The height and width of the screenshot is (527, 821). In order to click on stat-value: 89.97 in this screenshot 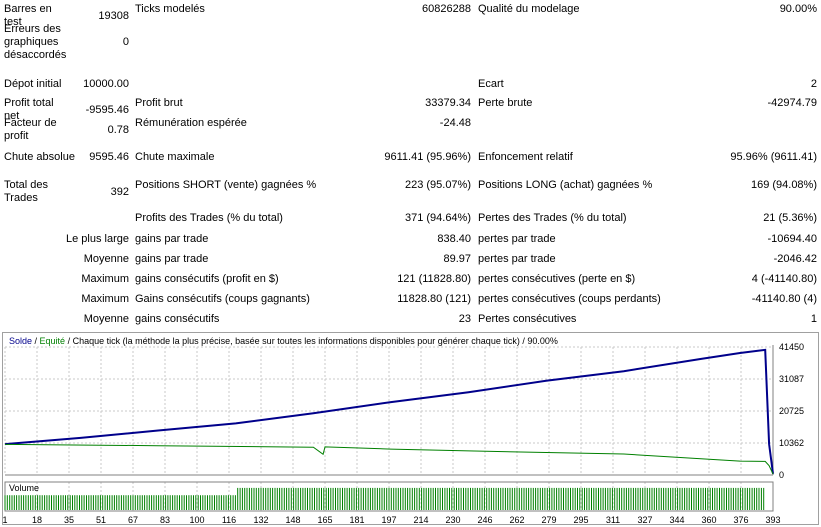, I will do `click(457, 259)`.